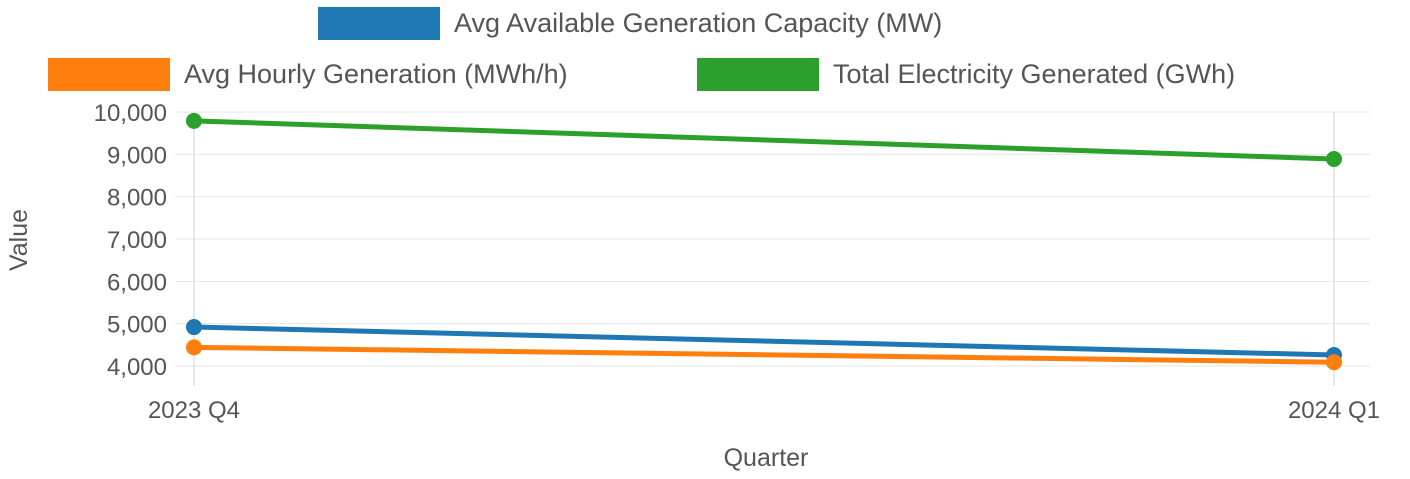 This screenshot has height=479, width=1410. I want to click on legend-swatch-capacity, so click(379, 23).